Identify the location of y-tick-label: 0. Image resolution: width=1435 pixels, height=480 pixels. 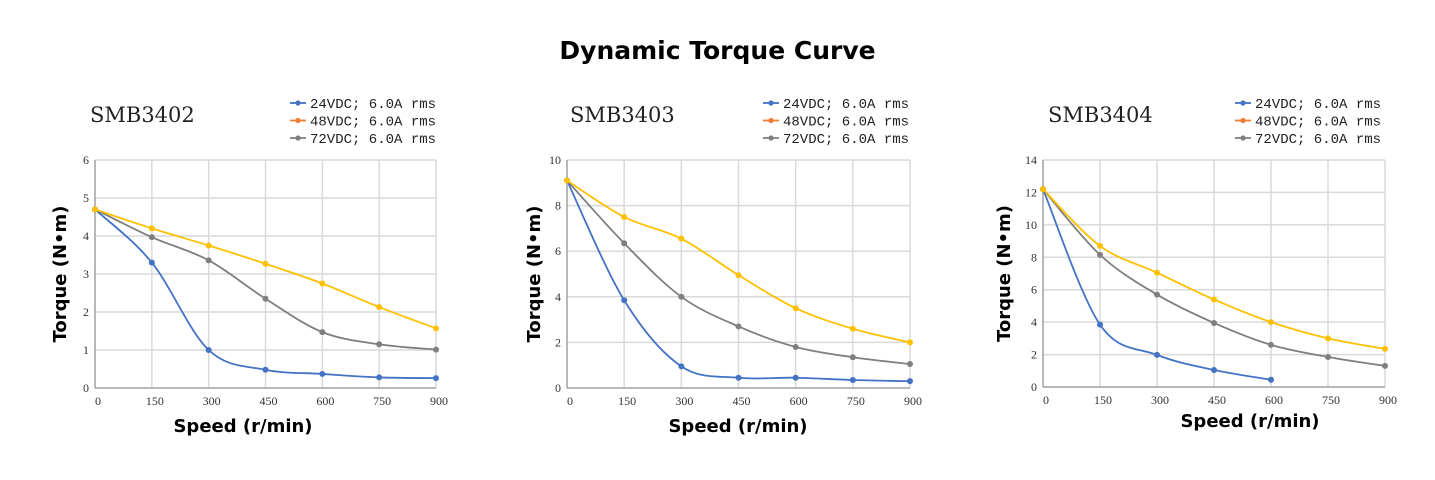
(558, 388).